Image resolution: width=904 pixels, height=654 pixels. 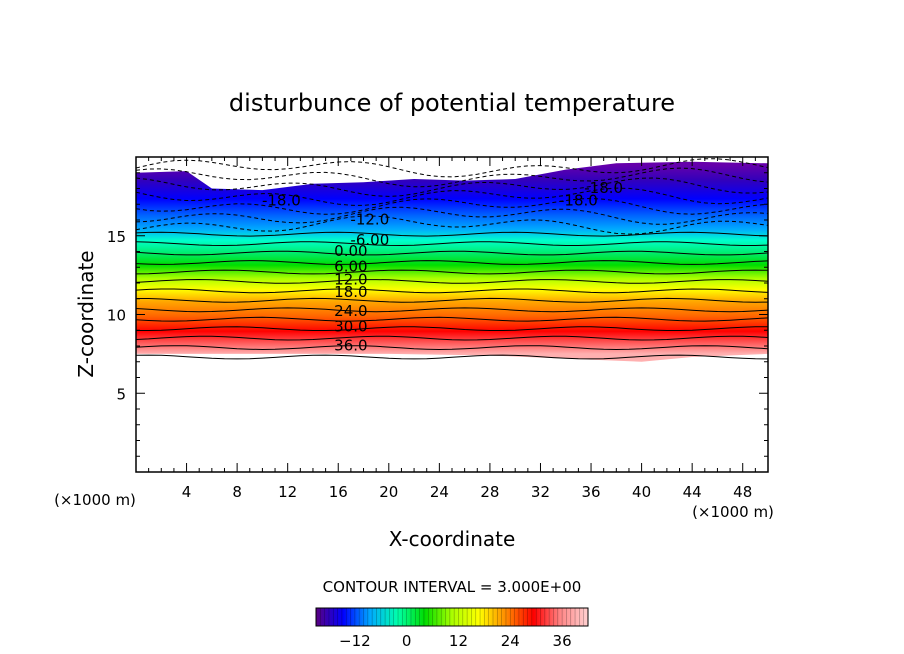 I want to click on x-tick-label: 24, so click(x=439, y=492).